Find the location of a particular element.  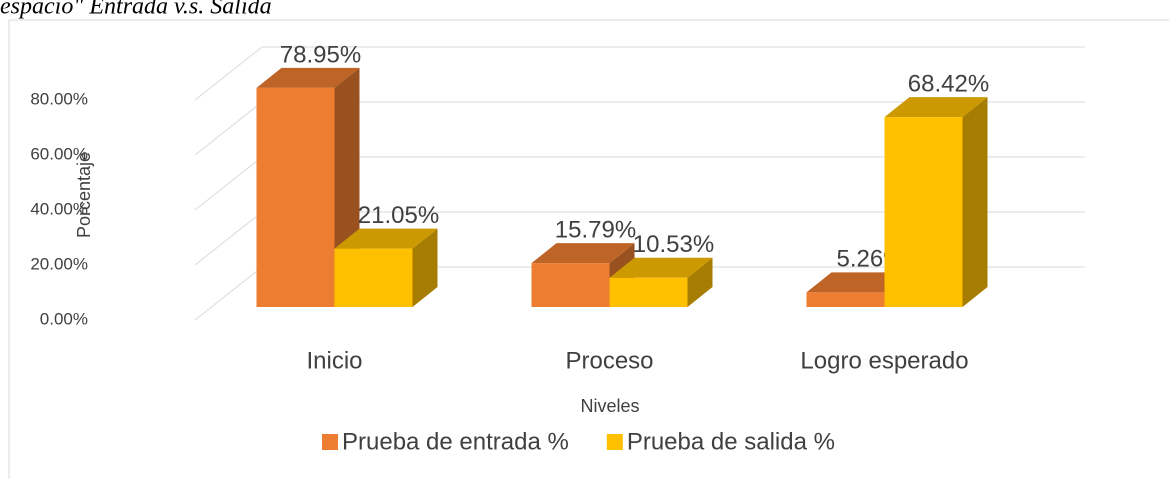

legend-label: Prueba de salida % is located at coordinates (731, 441).